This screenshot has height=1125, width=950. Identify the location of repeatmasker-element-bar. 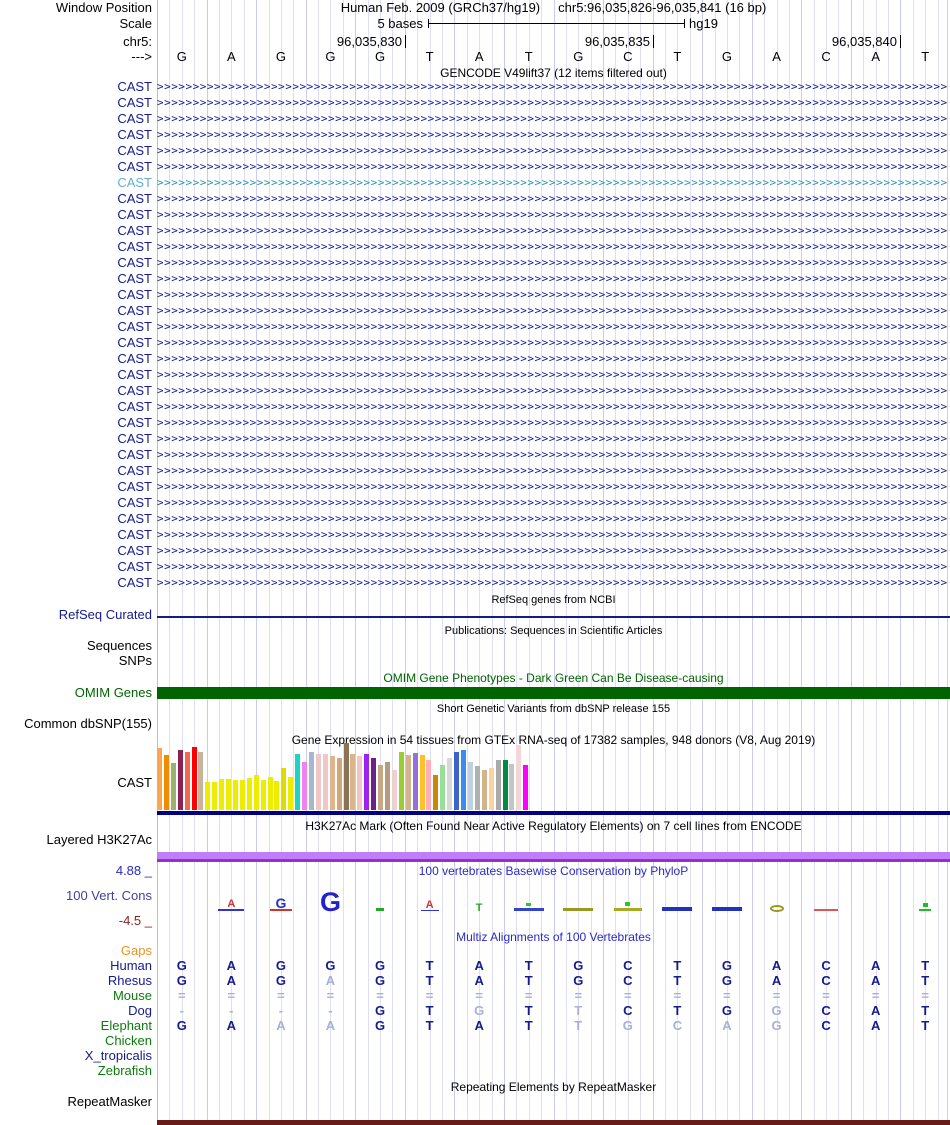
(553, 1122).